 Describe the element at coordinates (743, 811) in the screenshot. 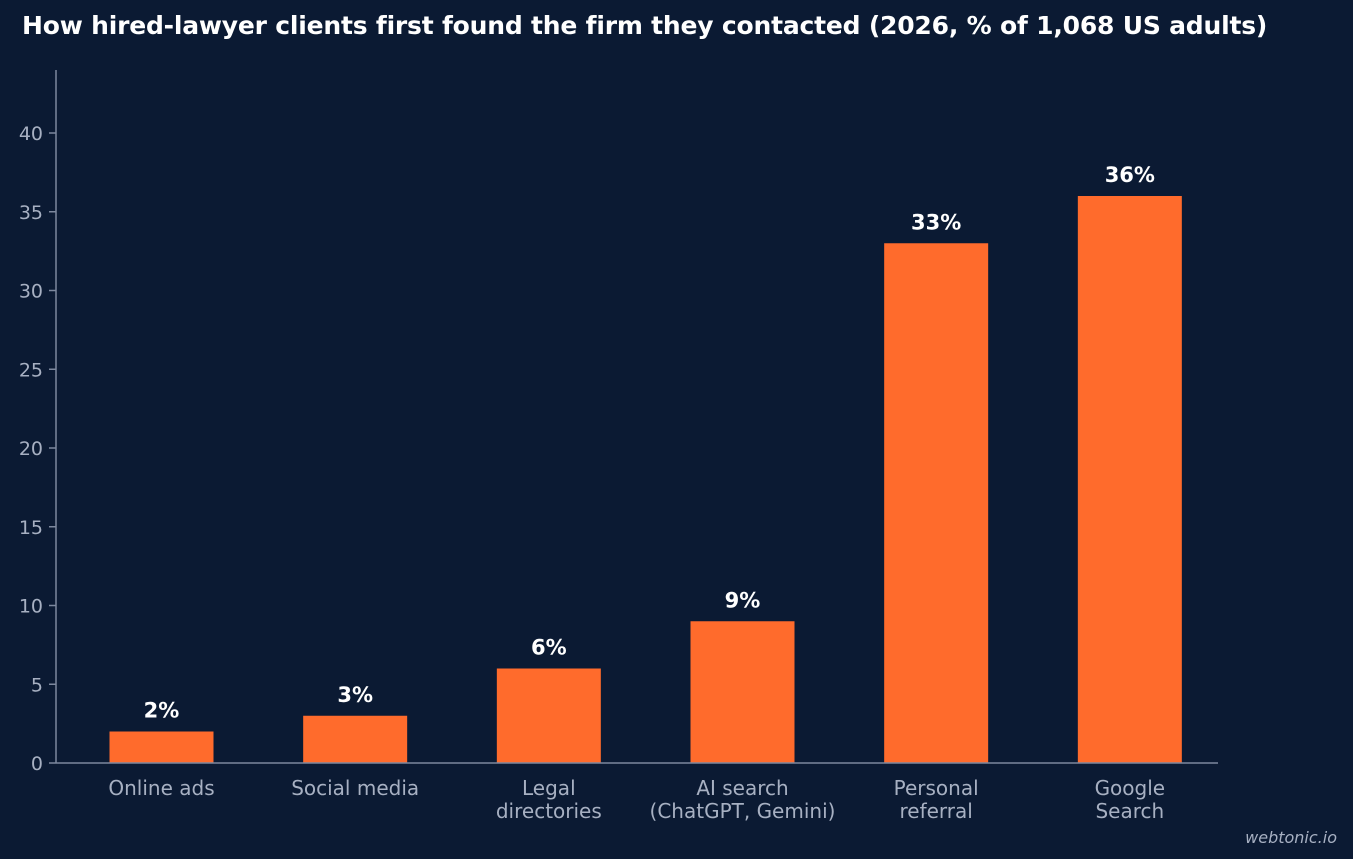

I see `x-category-label: (ChatGPT, Gemini)` at that location.